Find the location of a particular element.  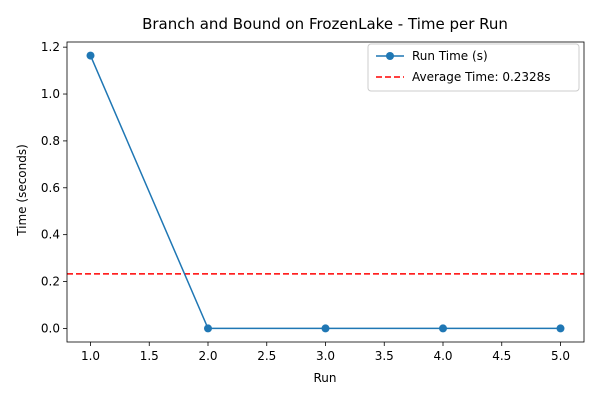

legend-label-average: Average Time: 0.2328s is located at coordinates (481, 77).